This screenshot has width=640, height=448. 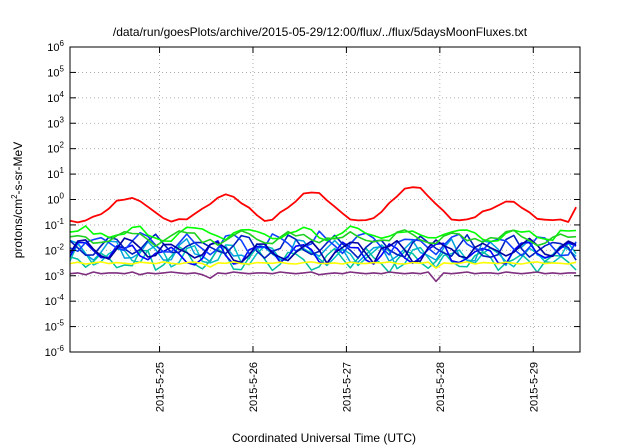 I want to click on y-tick-label: 10², so click(x=55, y=148).